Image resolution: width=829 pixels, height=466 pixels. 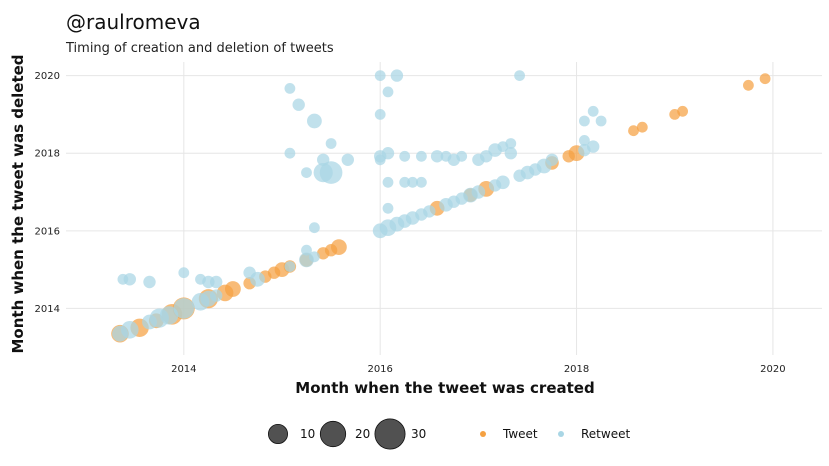 I want to click on size-legend-label: 10, so click(x=307, y=434).